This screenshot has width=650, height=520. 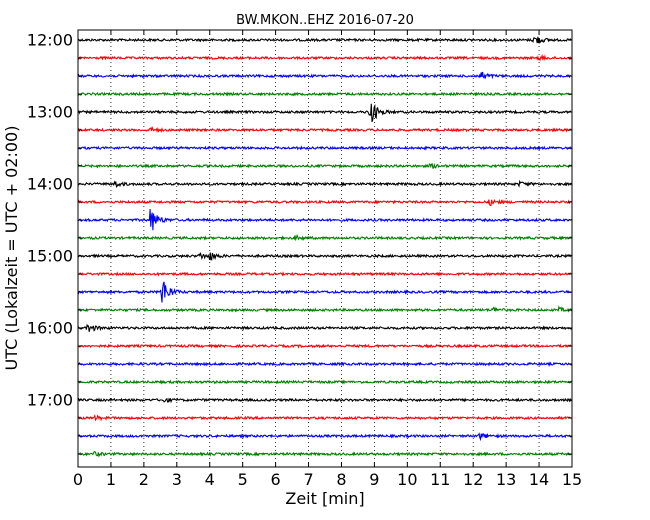 I want to click on x-tick-label: 15, so click(x=572, y=479).